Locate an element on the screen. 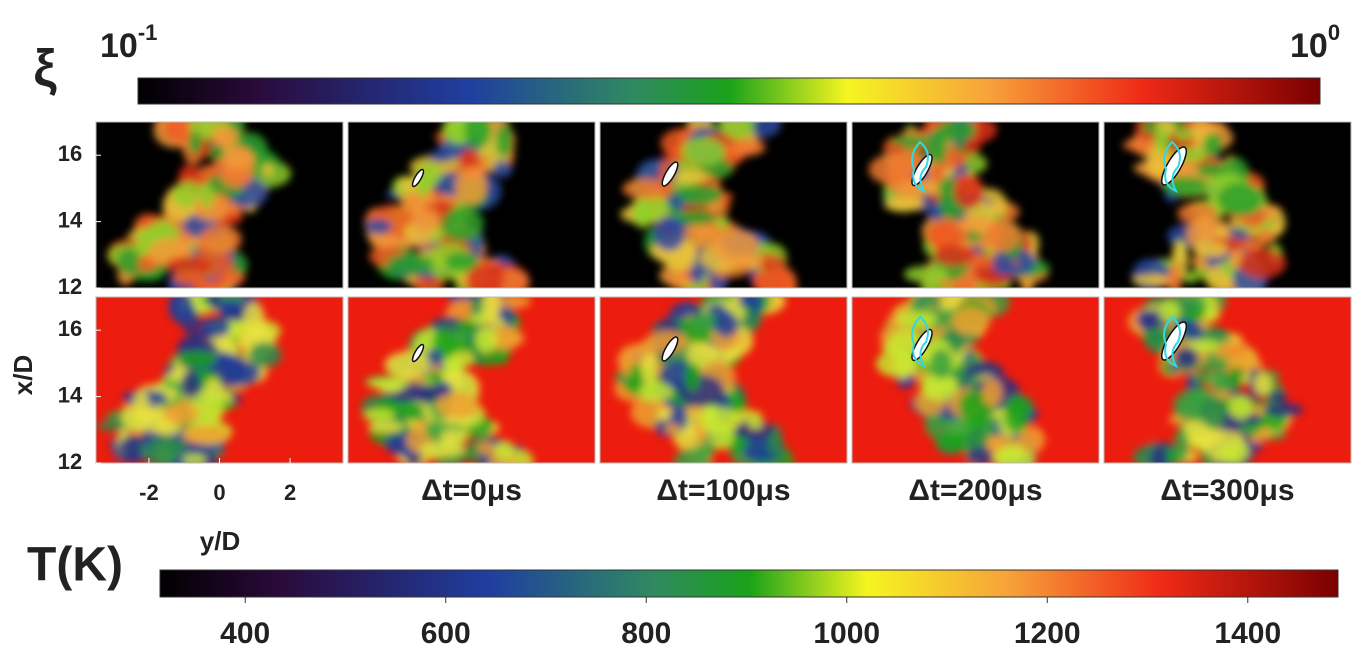 This screenshot has height=667, width=1370. t-colorbar is located at coordinates (749, 583).